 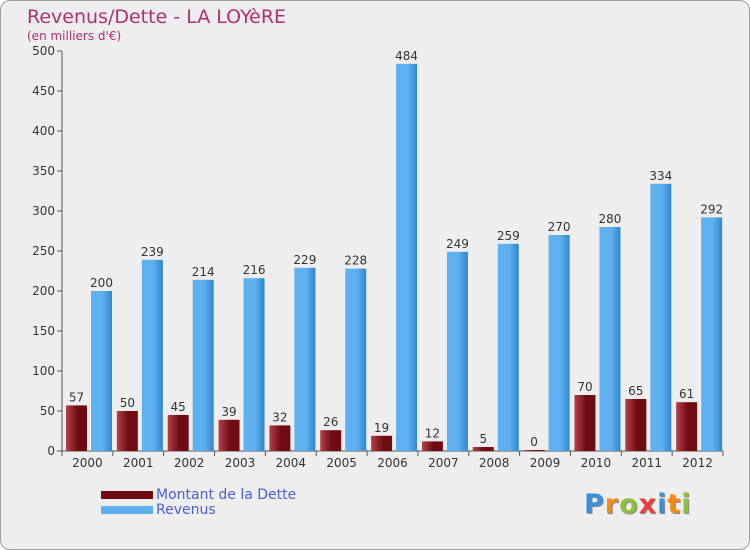 What do you see at coordinates (254, 364) in the screenshot?
I see `bar-revenus-2003` at bounding box center [254, 364].